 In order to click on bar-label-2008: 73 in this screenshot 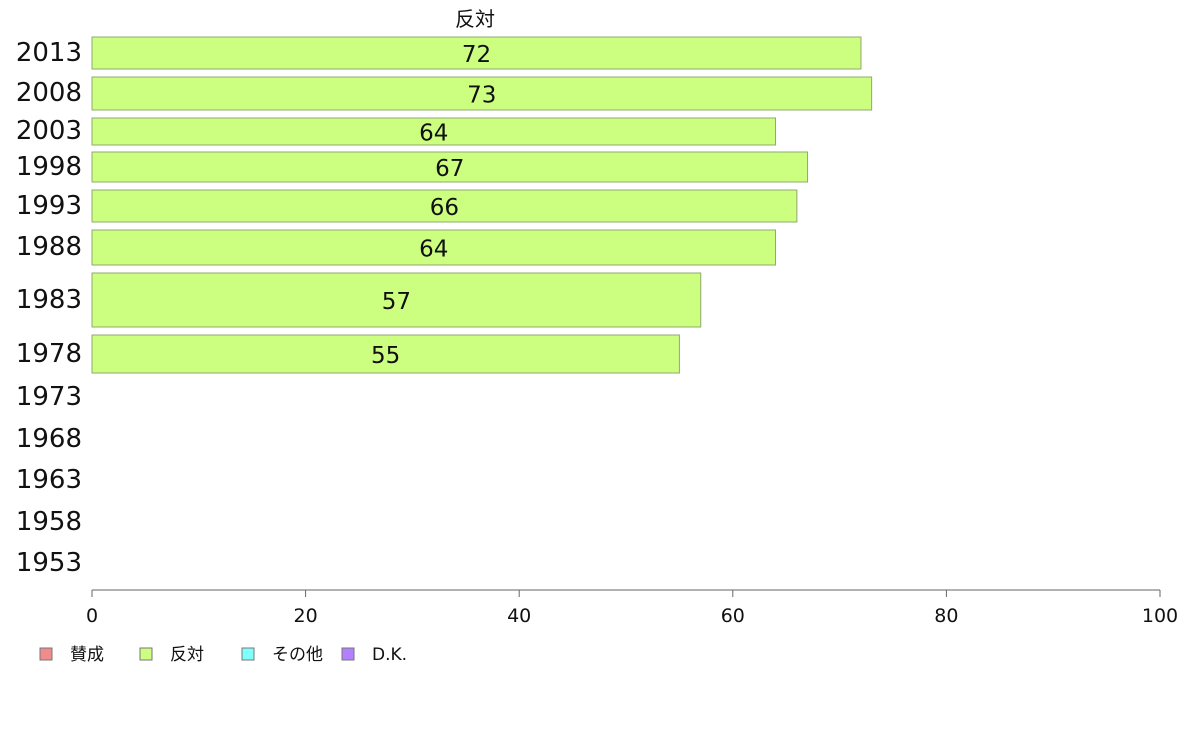, I will do `click(481, 96)`.